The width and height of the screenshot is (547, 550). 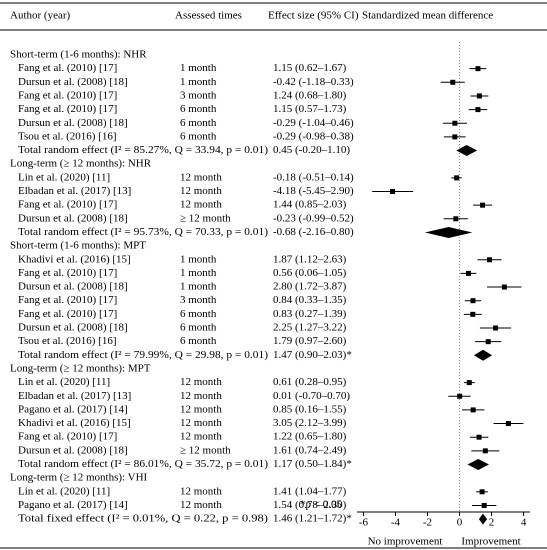 I want to click on study-author: Lin et al. (2020) [11], so click(x=64, y=491).